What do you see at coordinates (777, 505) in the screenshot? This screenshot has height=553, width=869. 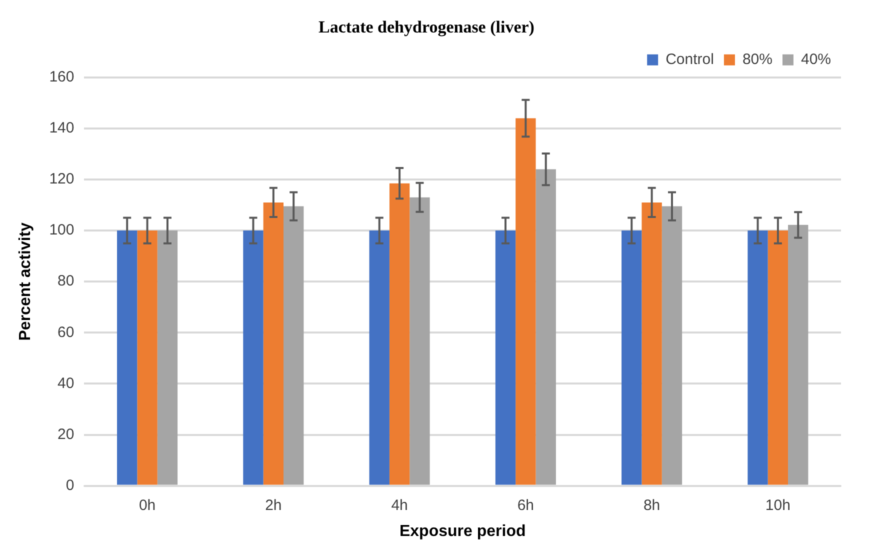 I see `x-tick-label: 10h` at bounding box center [777, 505].